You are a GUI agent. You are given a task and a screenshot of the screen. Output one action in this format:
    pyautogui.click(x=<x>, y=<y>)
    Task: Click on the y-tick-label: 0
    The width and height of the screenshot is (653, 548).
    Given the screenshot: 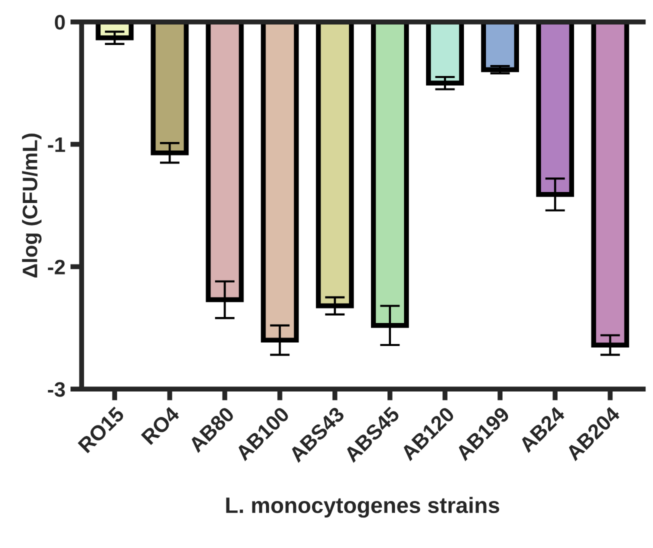 What is the action you would take?
    pyautogui.click(x=59, y=22)
    